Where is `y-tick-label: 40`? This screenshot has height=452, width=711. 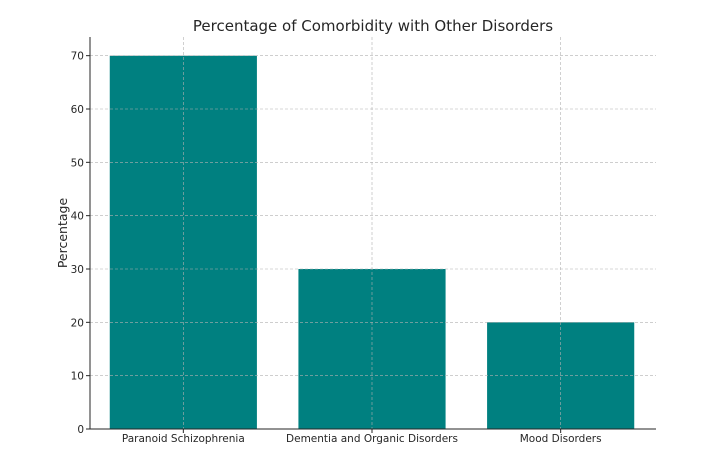
y-tick-label: 40 is located at coordinates (77, 217).